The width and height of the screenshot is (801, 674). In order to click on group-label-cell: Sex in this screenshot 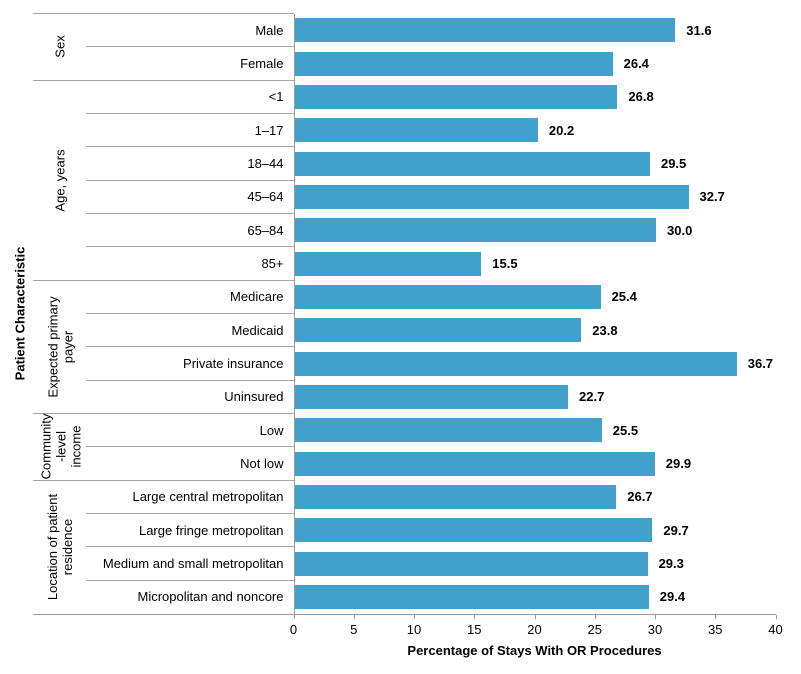, I will do `click(60, 47)`.